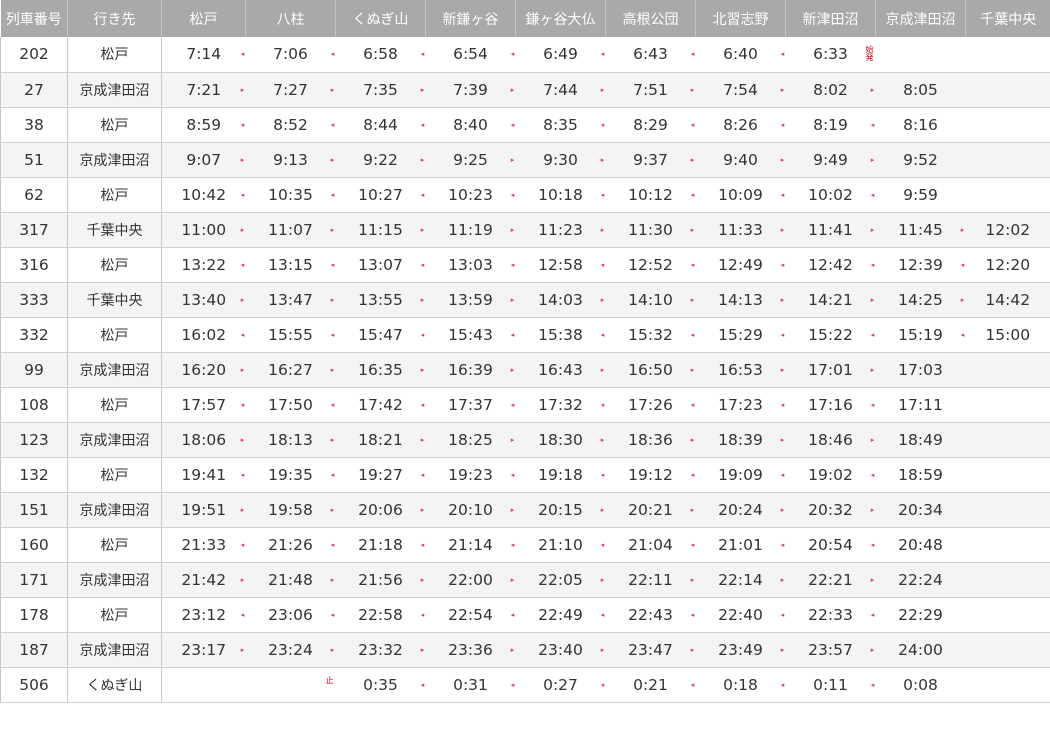 This screenshot has width=1050, height=740. Describe the element at coordinates (830, 439) in the screenshot. I see `time-value: 18:46` at that location.